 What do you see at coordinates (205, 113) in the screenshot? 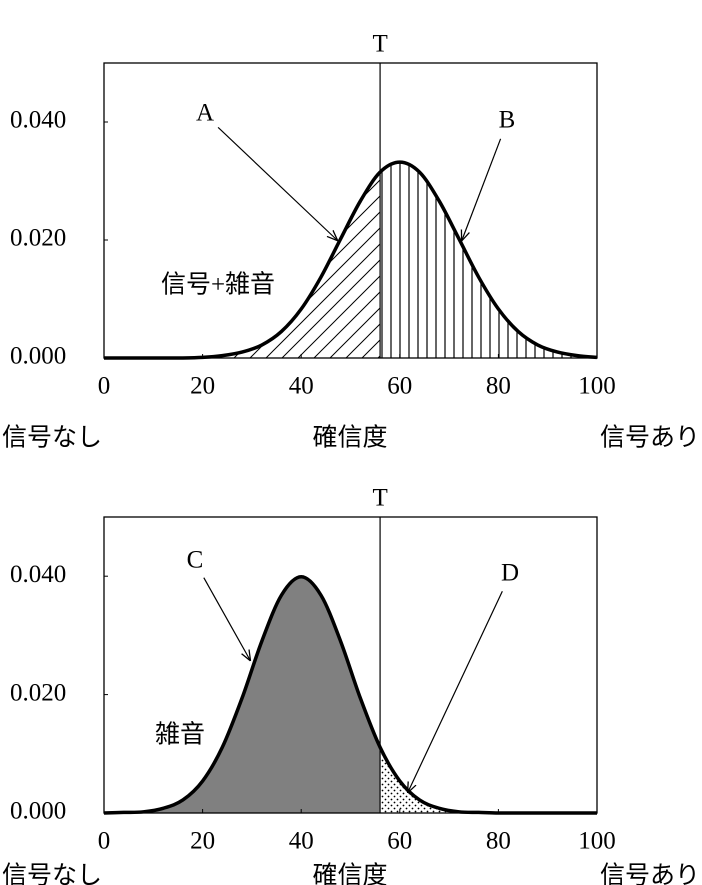
I see `annotation: A` at bounding box center [205, 113].